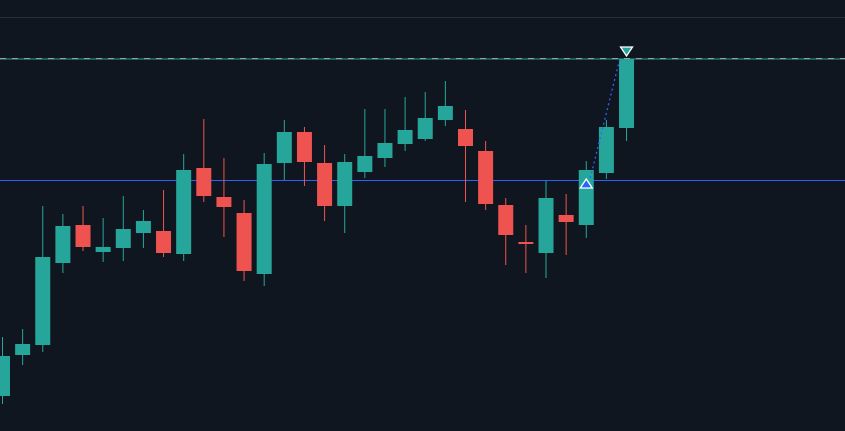 This screenshot has width=845, height=431. I want to click on buy-marker-icon, so click(586, 183).